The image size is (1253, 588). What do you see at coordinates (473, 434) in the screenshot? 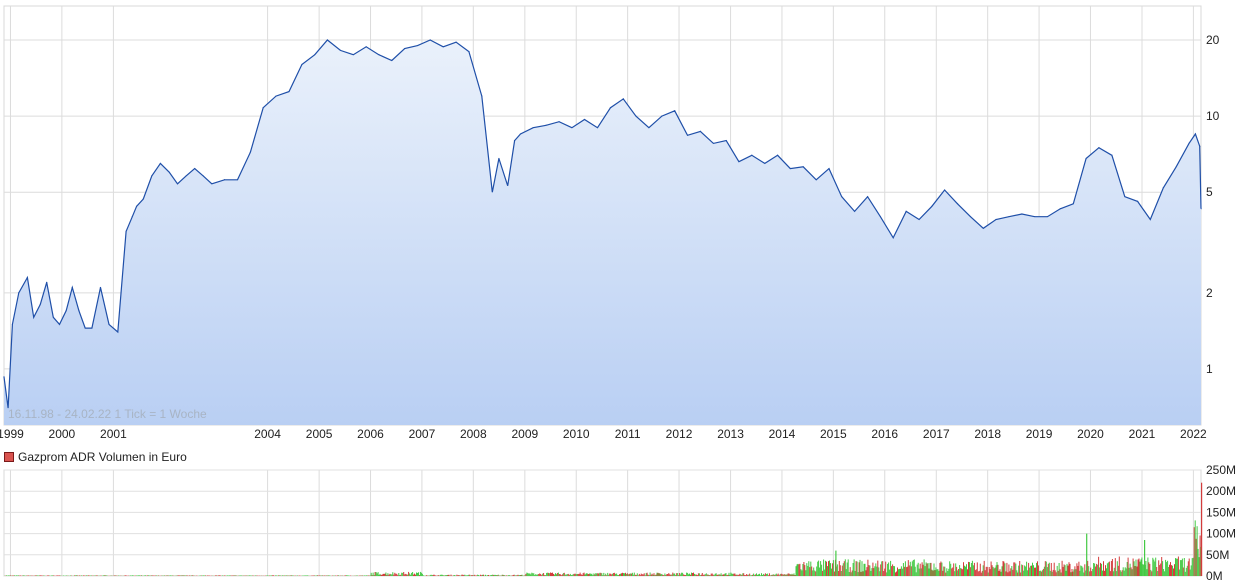
I see `x-tick-label: 2008` at bounding box center [473, 434].